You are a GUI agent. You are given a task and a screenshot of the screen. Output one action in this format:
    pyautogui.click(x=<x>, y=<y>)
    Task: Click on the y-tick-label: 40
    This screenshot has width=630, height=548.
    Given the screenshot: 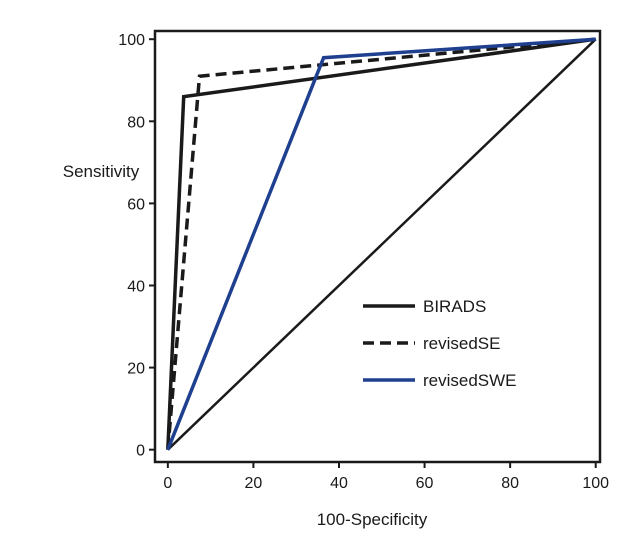 What is the action you would take?
    pyautogui.click(x=136, y=286)
    